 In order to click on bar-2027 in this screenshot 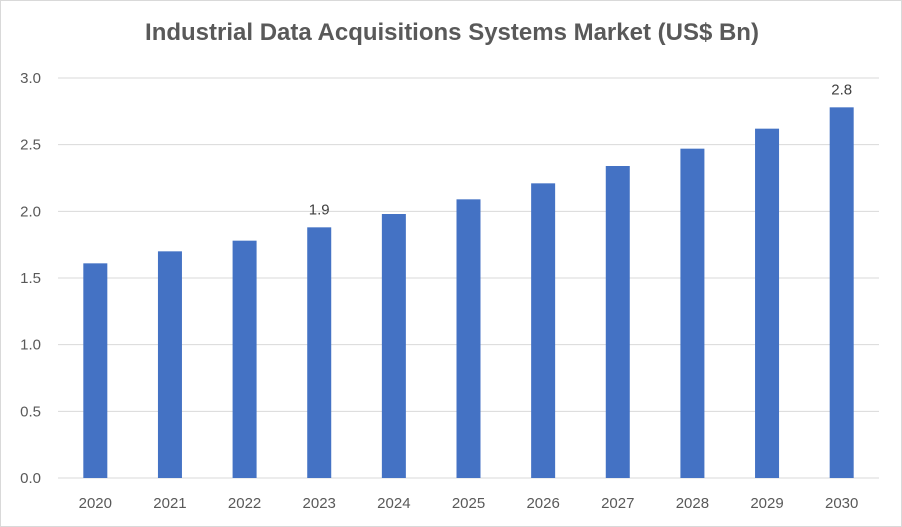, I will do `click(617, 322)`.